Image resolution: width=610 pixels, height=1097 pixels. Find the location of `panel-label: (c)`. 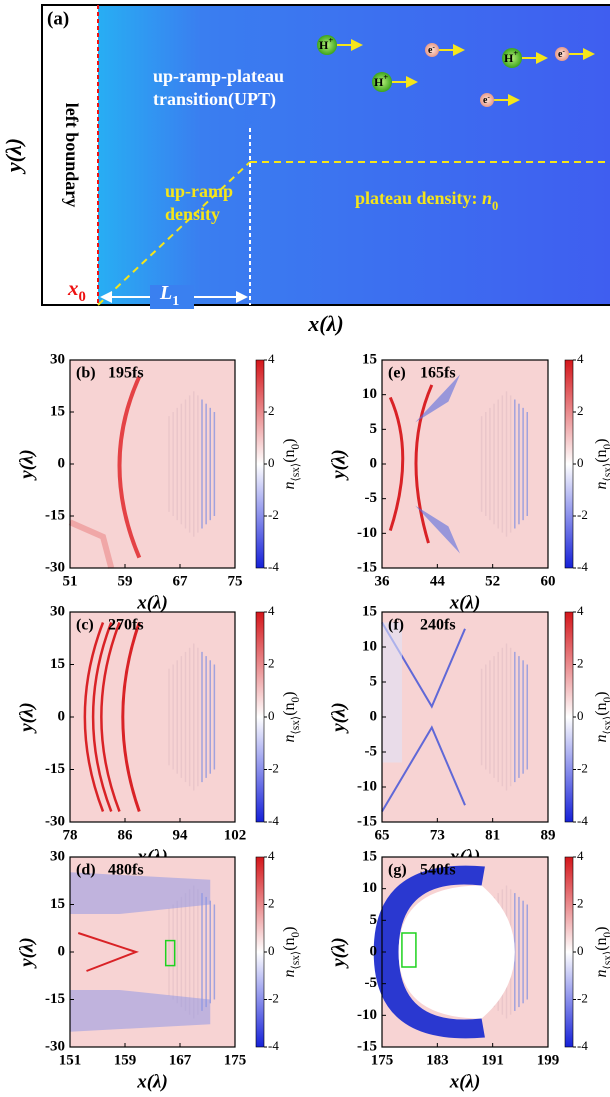

panel-label: (c) is located at coordinates (85, 625).